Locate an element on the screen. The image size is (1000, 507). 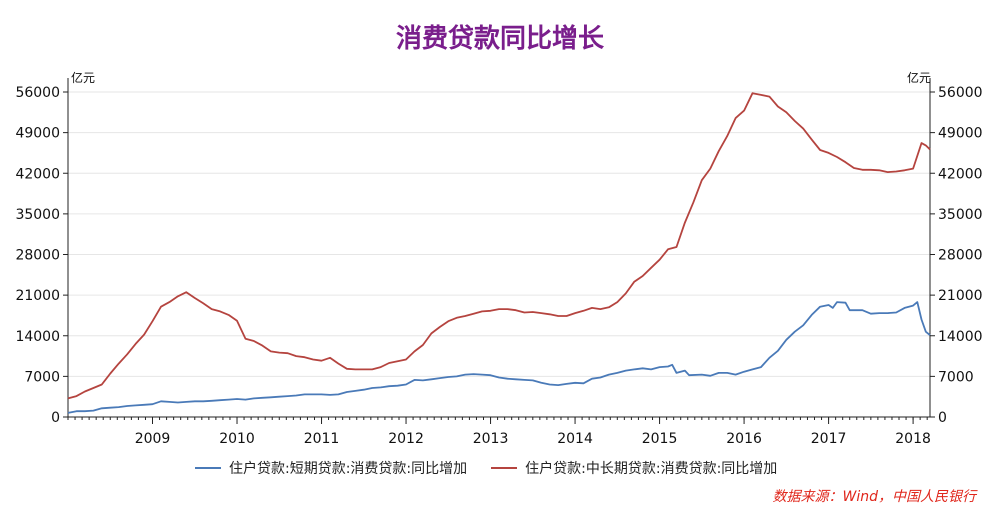
x-axis-ticks: 2009 2010 2011 2012 2013 2014 2015 2016 2017 2018 is located at coordinates (499, 432).